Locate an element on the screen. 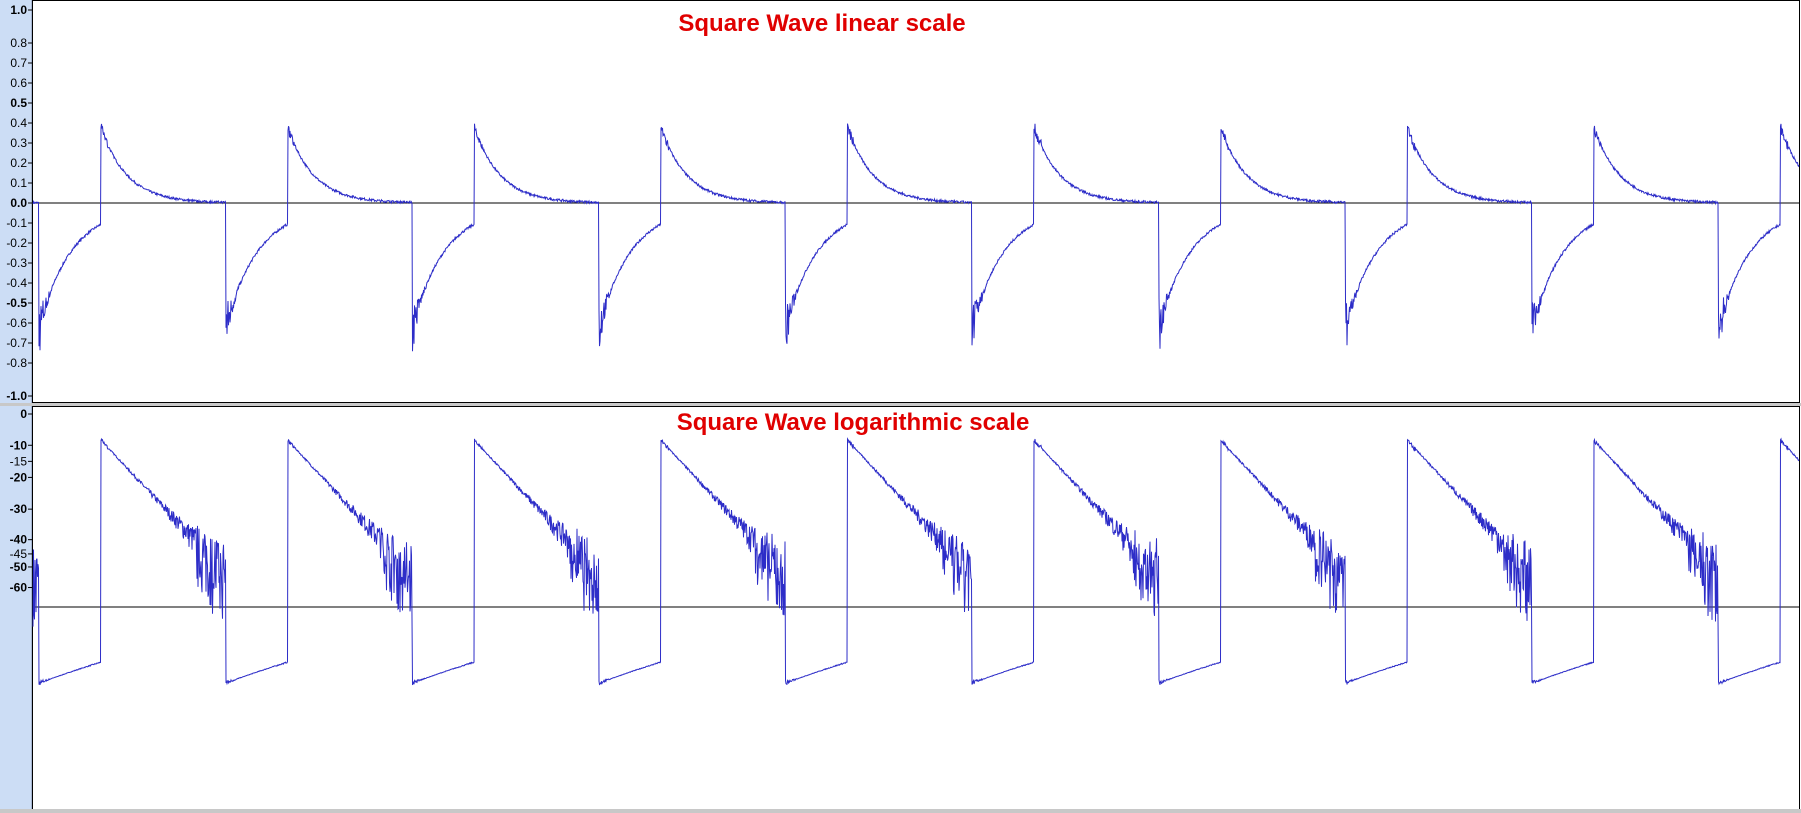 The height and width of the screenshot is (813, 1801). log-vruler is located at coordinates (16, 609).